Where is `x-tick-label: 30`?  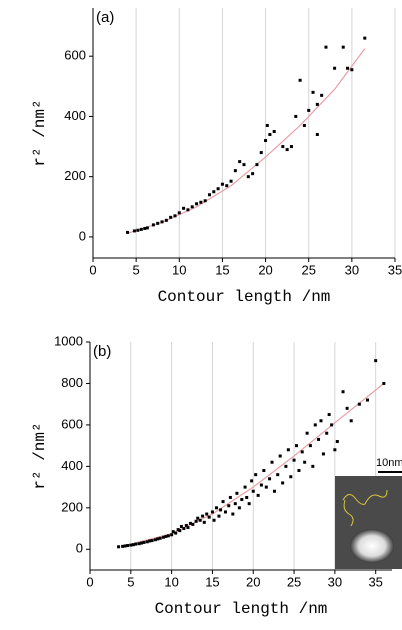 x-tick-label: 30 is located at coordinates (335, 581).